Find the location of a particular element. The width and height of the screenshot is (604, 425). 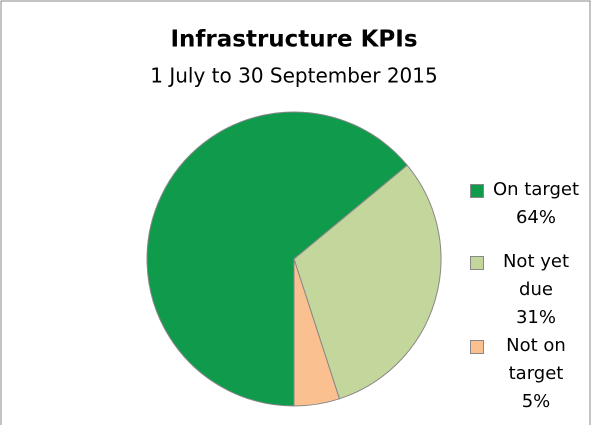

legend-label: On target is located at coordinates (536, 189).